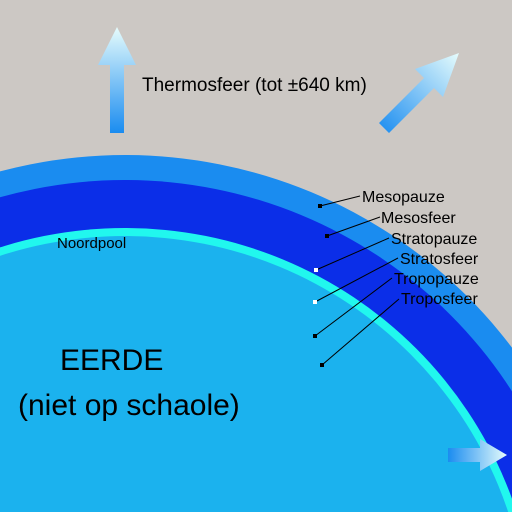 The image size is (512, 512). What do you see at coordinates (403, 197) in the screenshot?
I see `layer-label-mesopauze: Mesopauze` at bounding box center [403, 197].